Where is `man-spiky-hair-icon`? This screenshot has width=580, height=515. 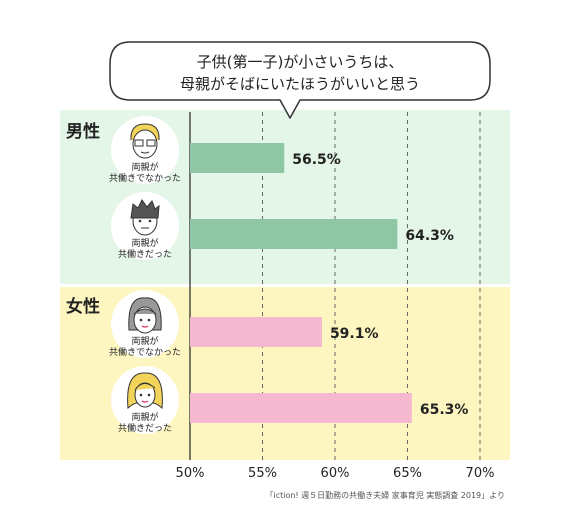 man-spiky-hair-icon is located at coordinates (145, 226).